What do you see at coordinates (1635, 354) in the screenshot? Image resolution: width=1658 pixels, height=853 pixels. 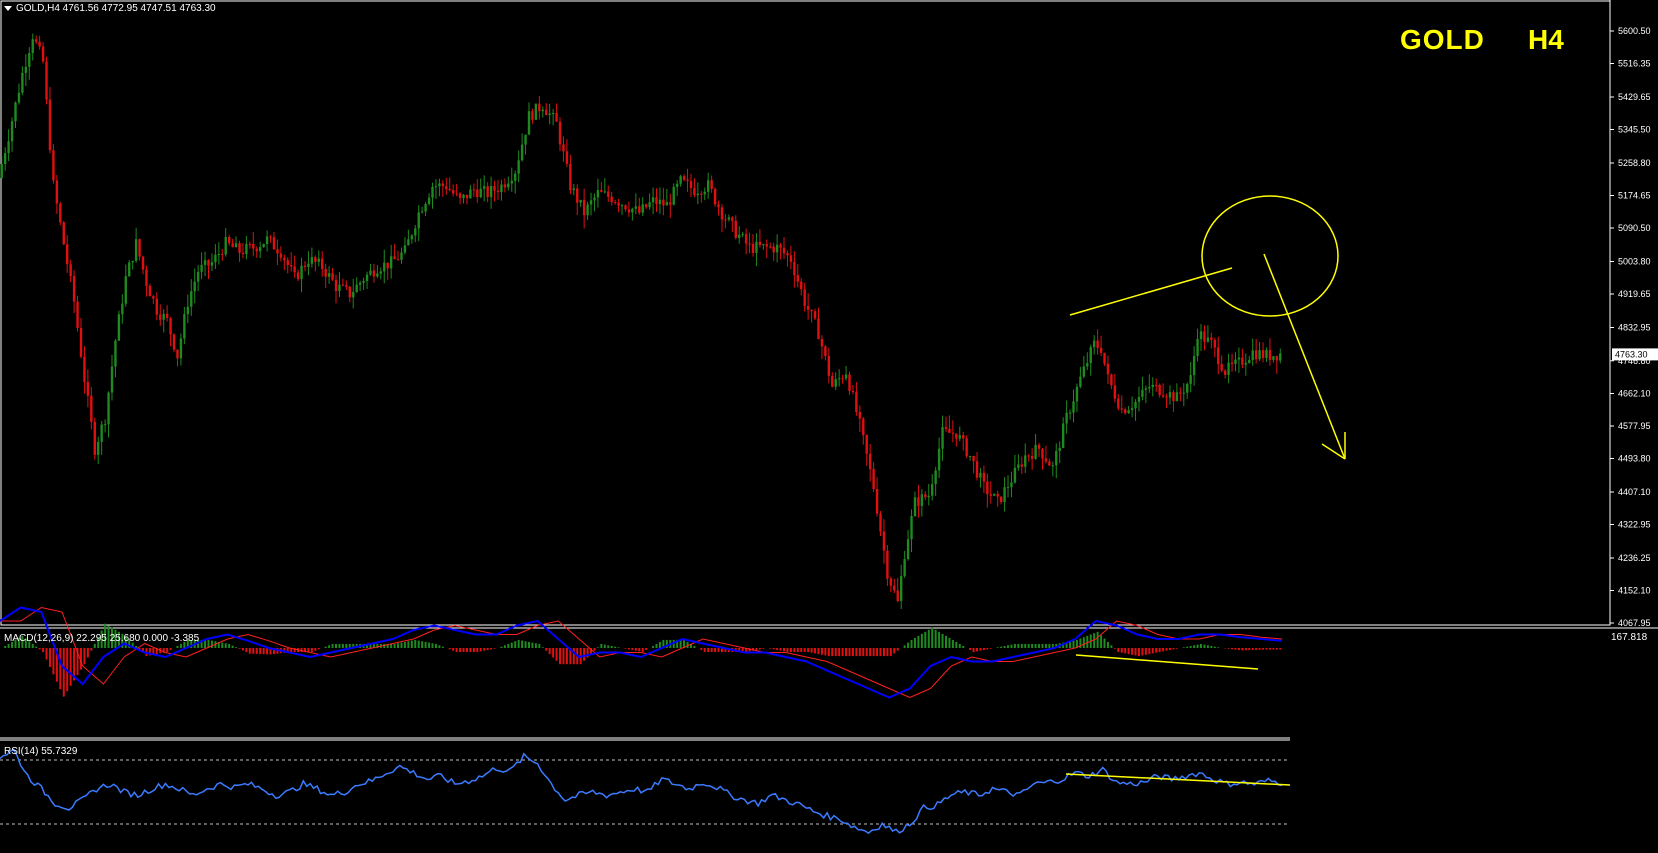 I see `current-price-tag` at bounding box center [1635, 354].